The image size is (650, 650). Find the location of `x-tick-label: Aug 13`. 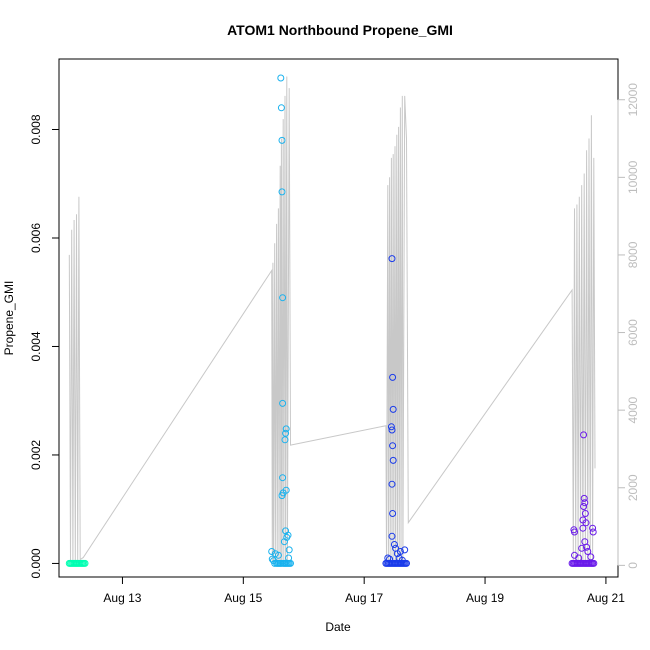

x-tick-label: Aug 13 is located at coordinates (122, 598).